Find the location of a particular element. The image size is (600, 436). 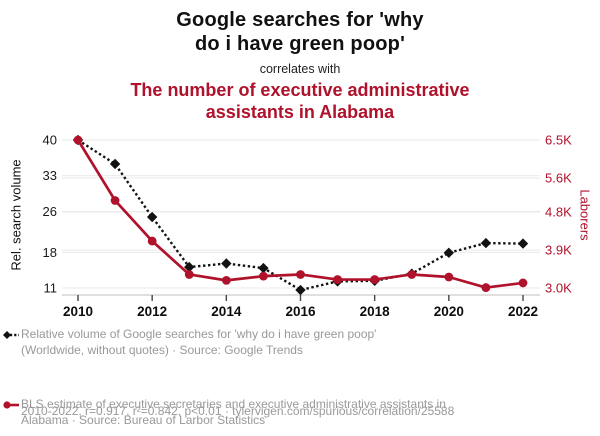

correlates-with-label: correlates with is located at coordinates (300, 68).